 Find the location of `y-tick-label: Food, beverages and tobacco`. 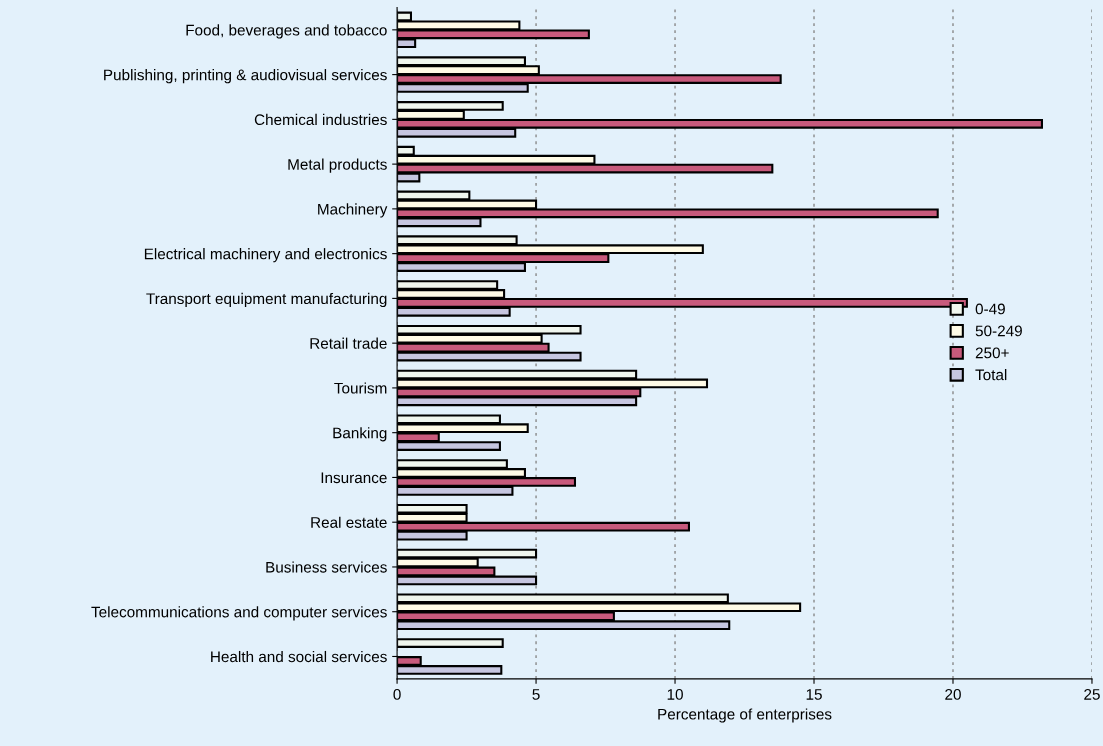

y-tick-label: Food, beverages and tobacco is located at coordinates (286, 31).